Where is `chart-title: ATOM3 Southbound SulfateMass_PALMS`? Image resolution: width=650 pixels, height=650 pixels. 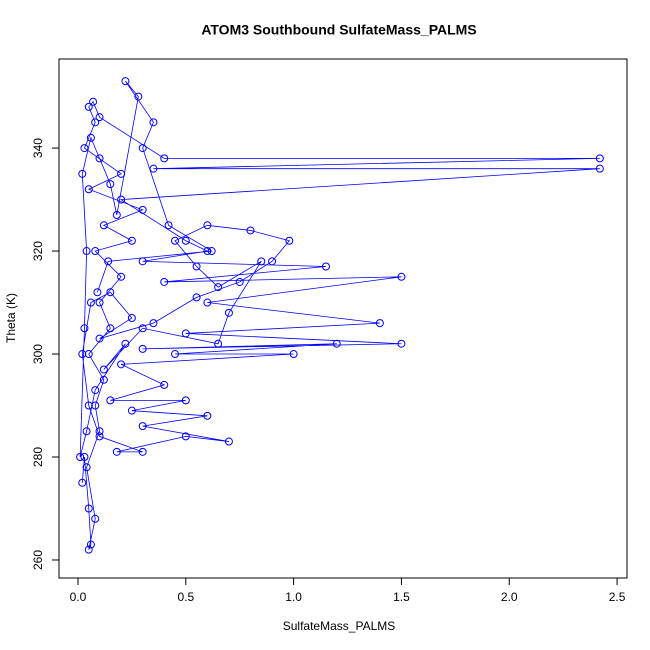
chart-title: ATOM3 Southbound SulfateMass_PALMS is located at coordinates (338, 30).